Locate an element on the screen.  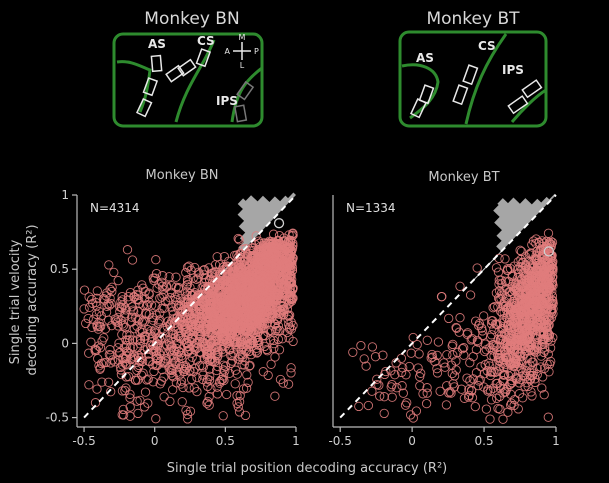
compass-rose-bn: M L A P is located at coordinates (242, 51).